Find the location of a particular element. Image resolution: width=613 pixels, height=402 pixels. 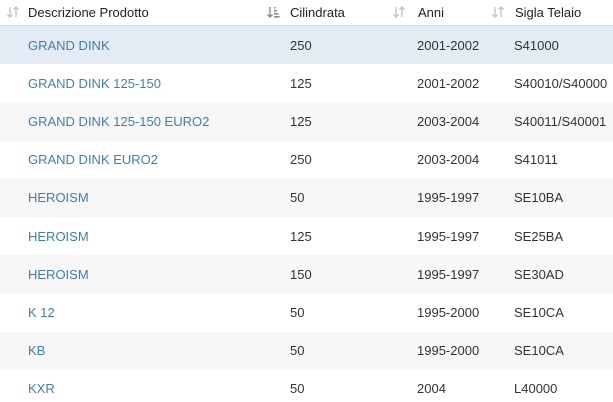

table-row: HEROISM 125 1995-1997 SE25BA is located at coordinates (306, 236).